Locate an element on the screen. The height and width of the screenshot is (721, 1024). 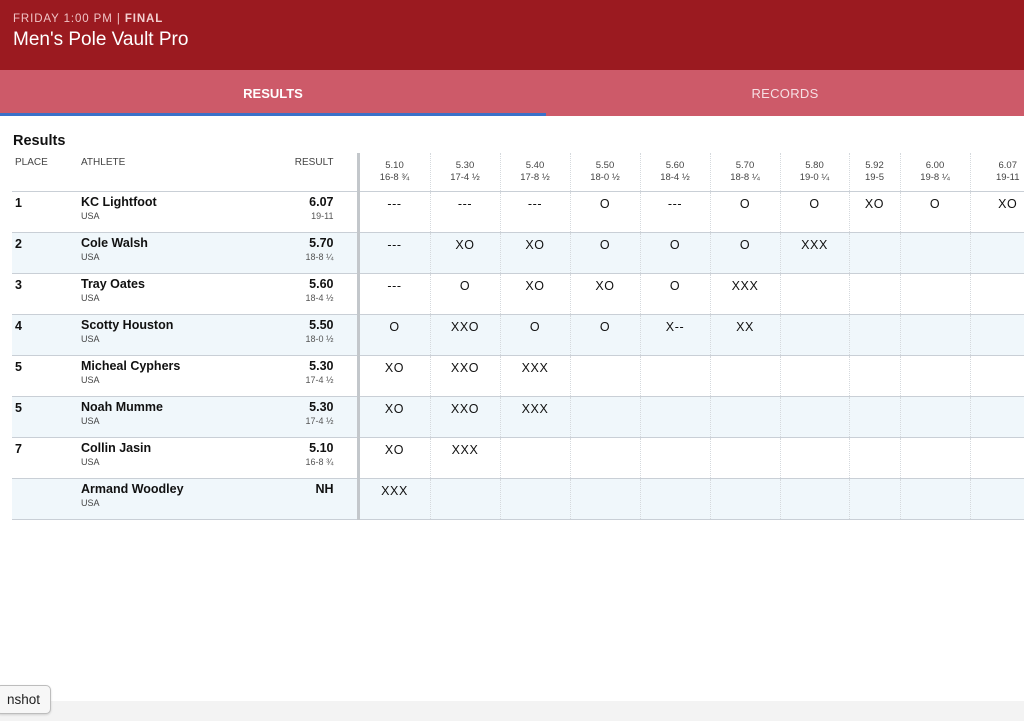
place-cell is located at coordinates (46, 499).